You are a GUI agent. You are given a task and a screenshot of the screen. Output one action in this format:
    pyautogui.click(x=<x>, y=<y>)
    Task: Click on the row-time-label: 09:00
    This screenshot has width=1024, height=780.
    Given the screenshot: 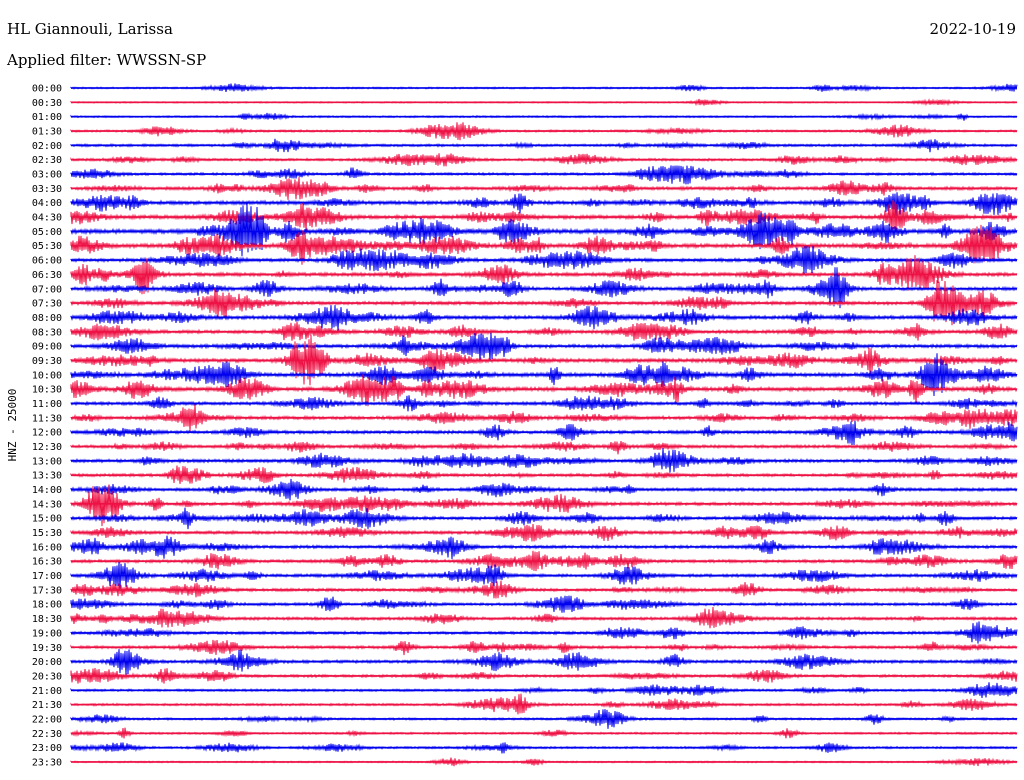 What is the action you would take?
    pyautogui.click(x=47, y=347)
    